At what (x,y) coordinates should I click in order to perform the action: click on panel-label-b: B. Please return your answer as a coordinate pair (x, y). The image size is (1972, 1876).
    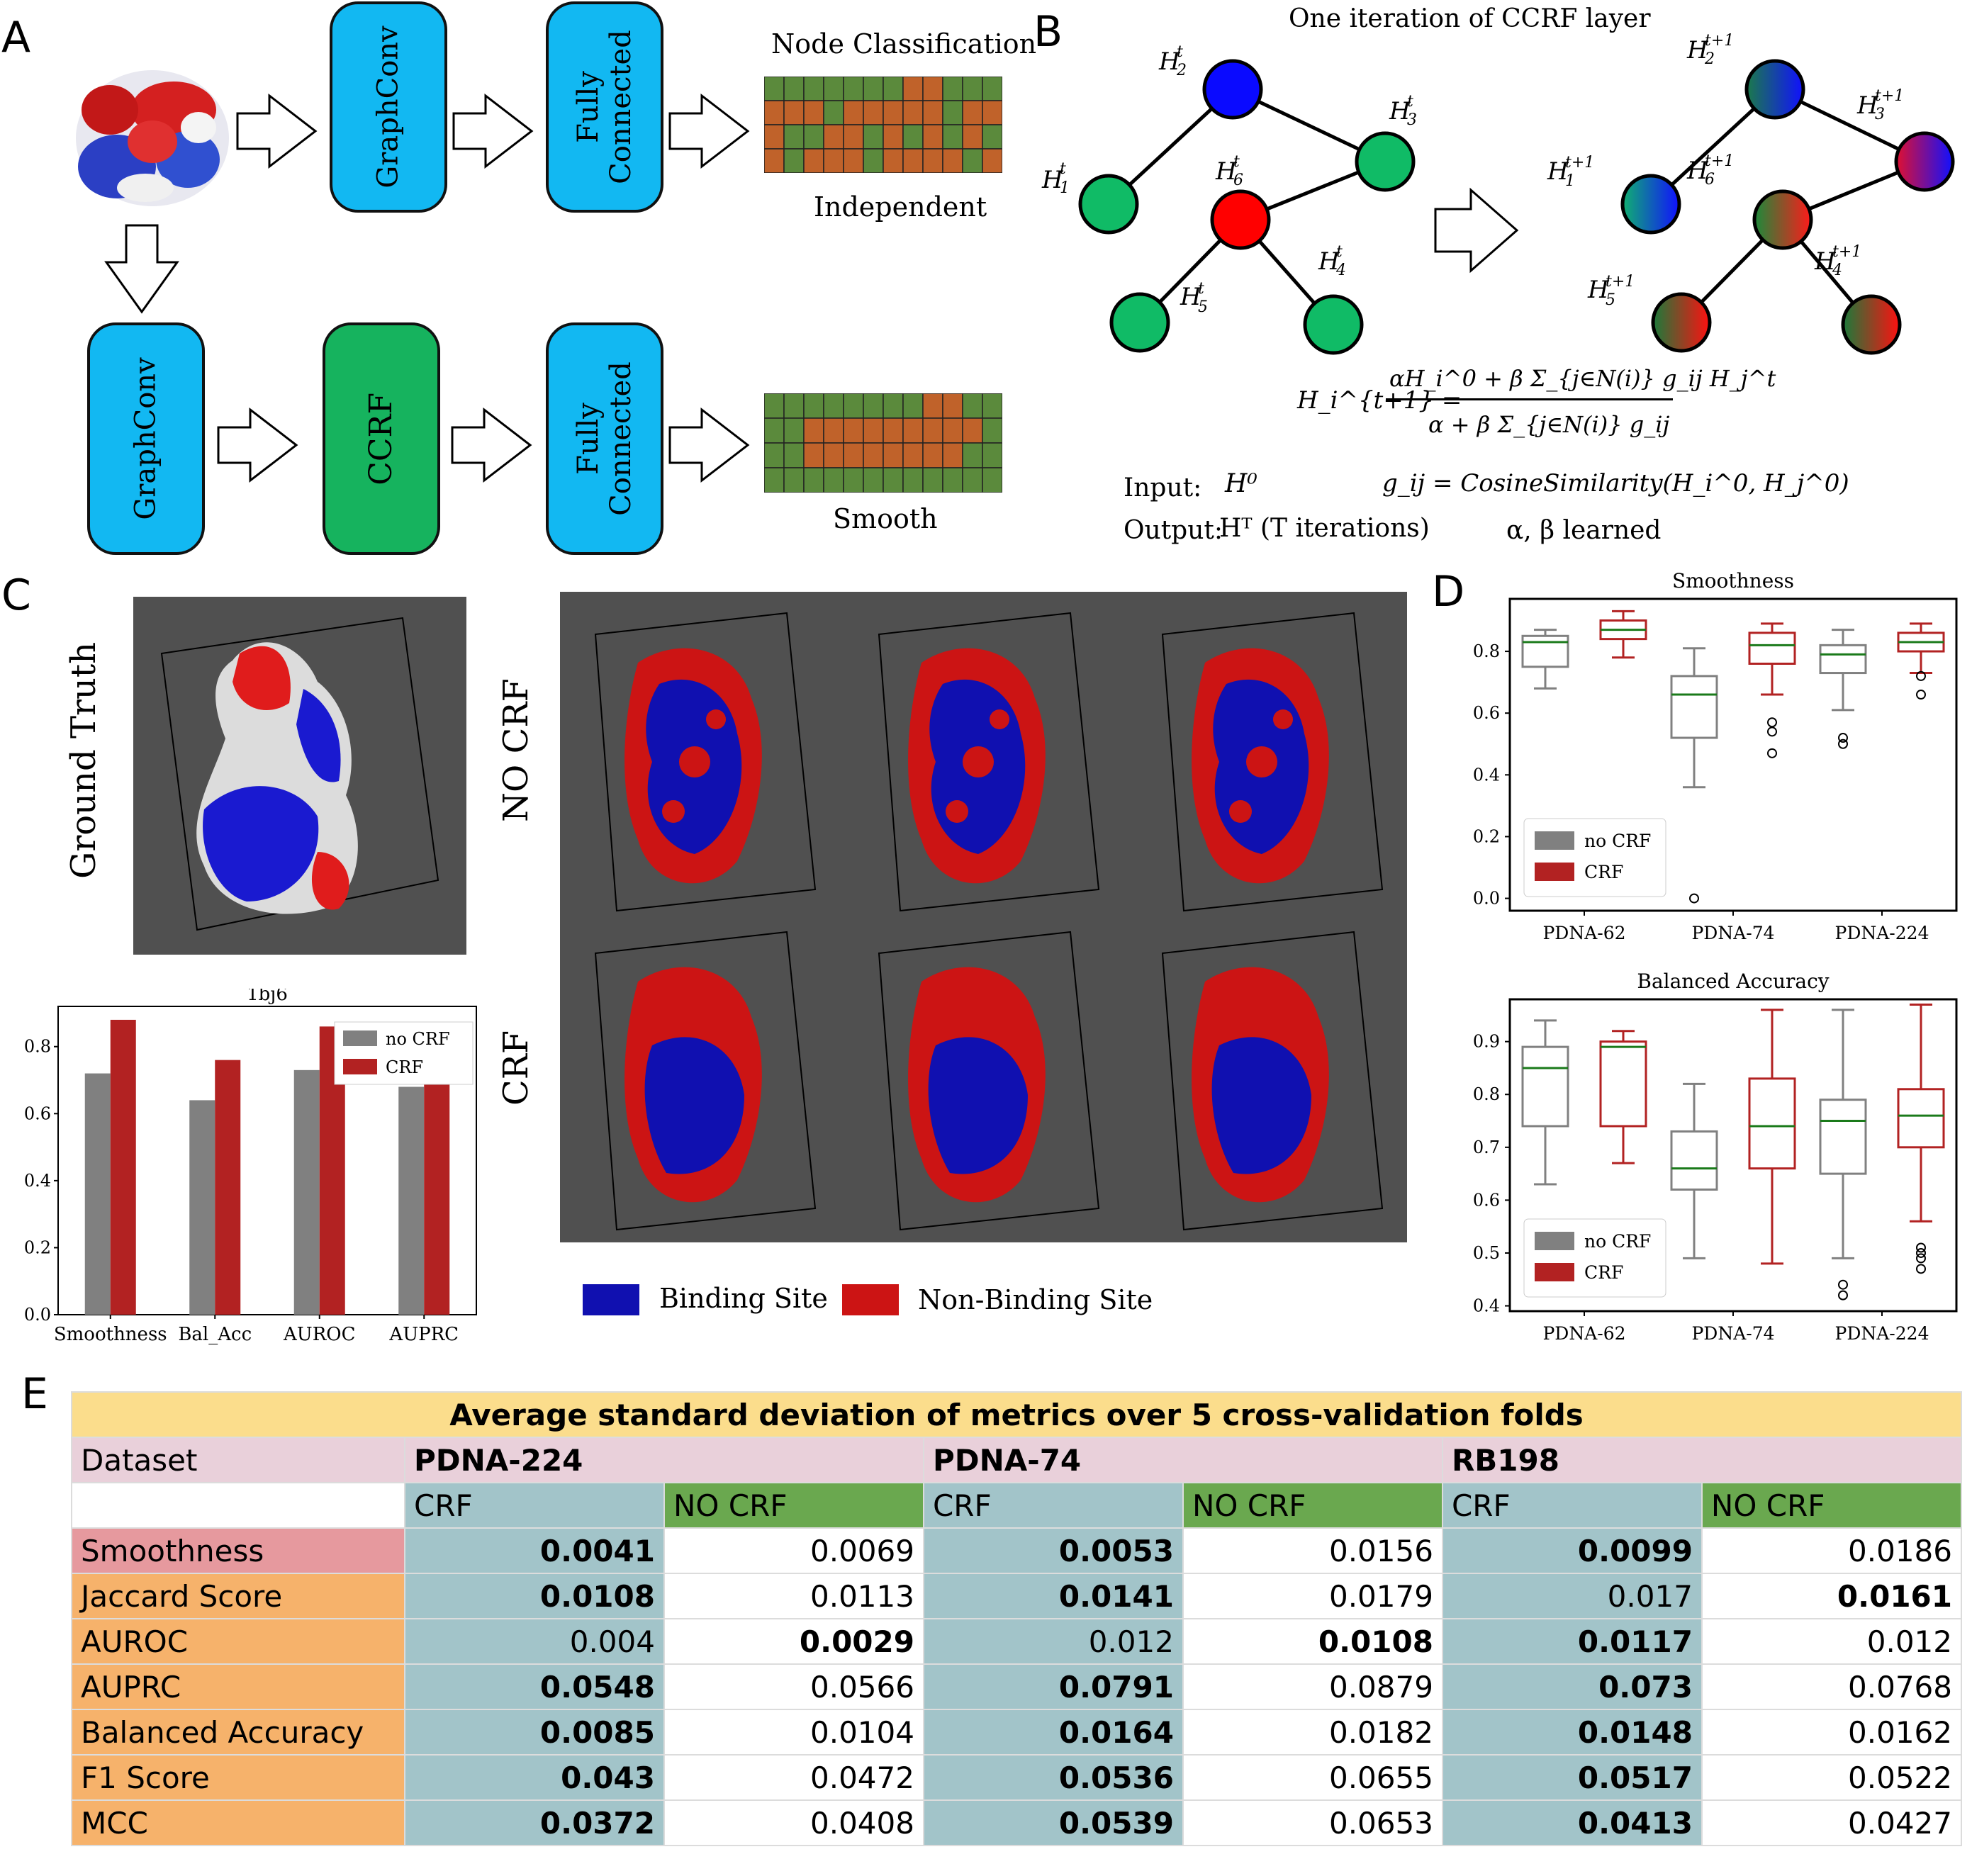
    Looking at the image, I should click on (1048, 32).